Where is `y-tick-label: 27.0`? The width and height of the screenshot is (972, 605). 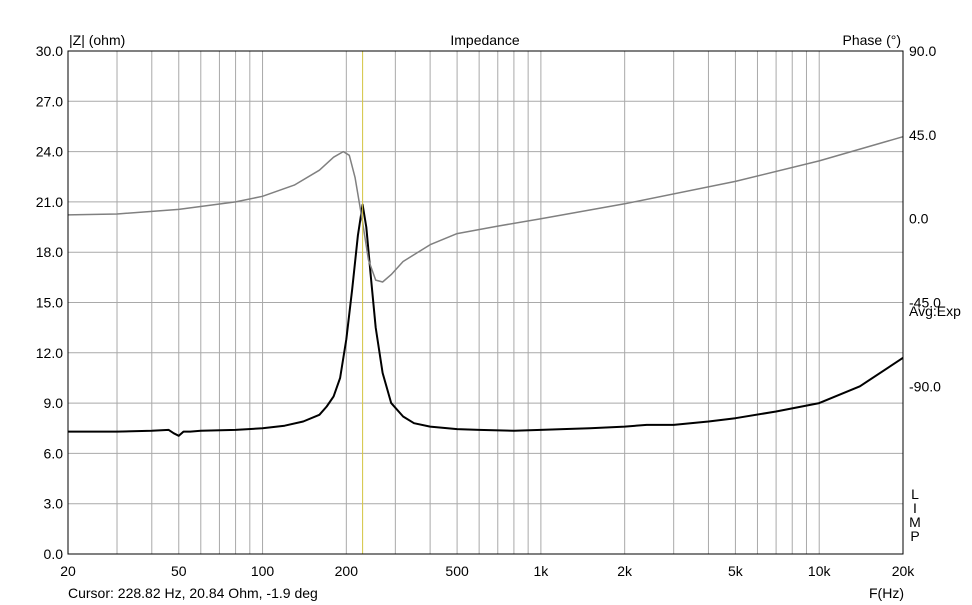 y-tick-label: 27.0 is located at coordinates (49, 101).